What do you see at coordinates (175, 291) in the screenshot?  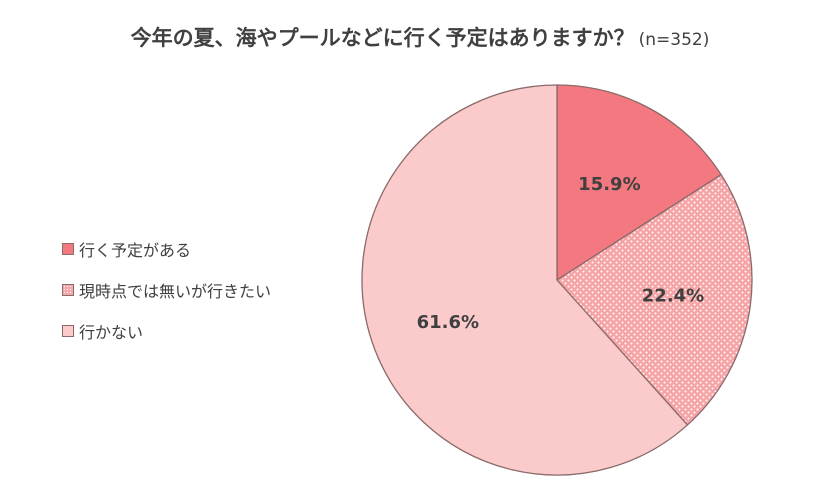 I see `legend-label: 現時点では無いが行きたい` at bounding box center [175, 291].